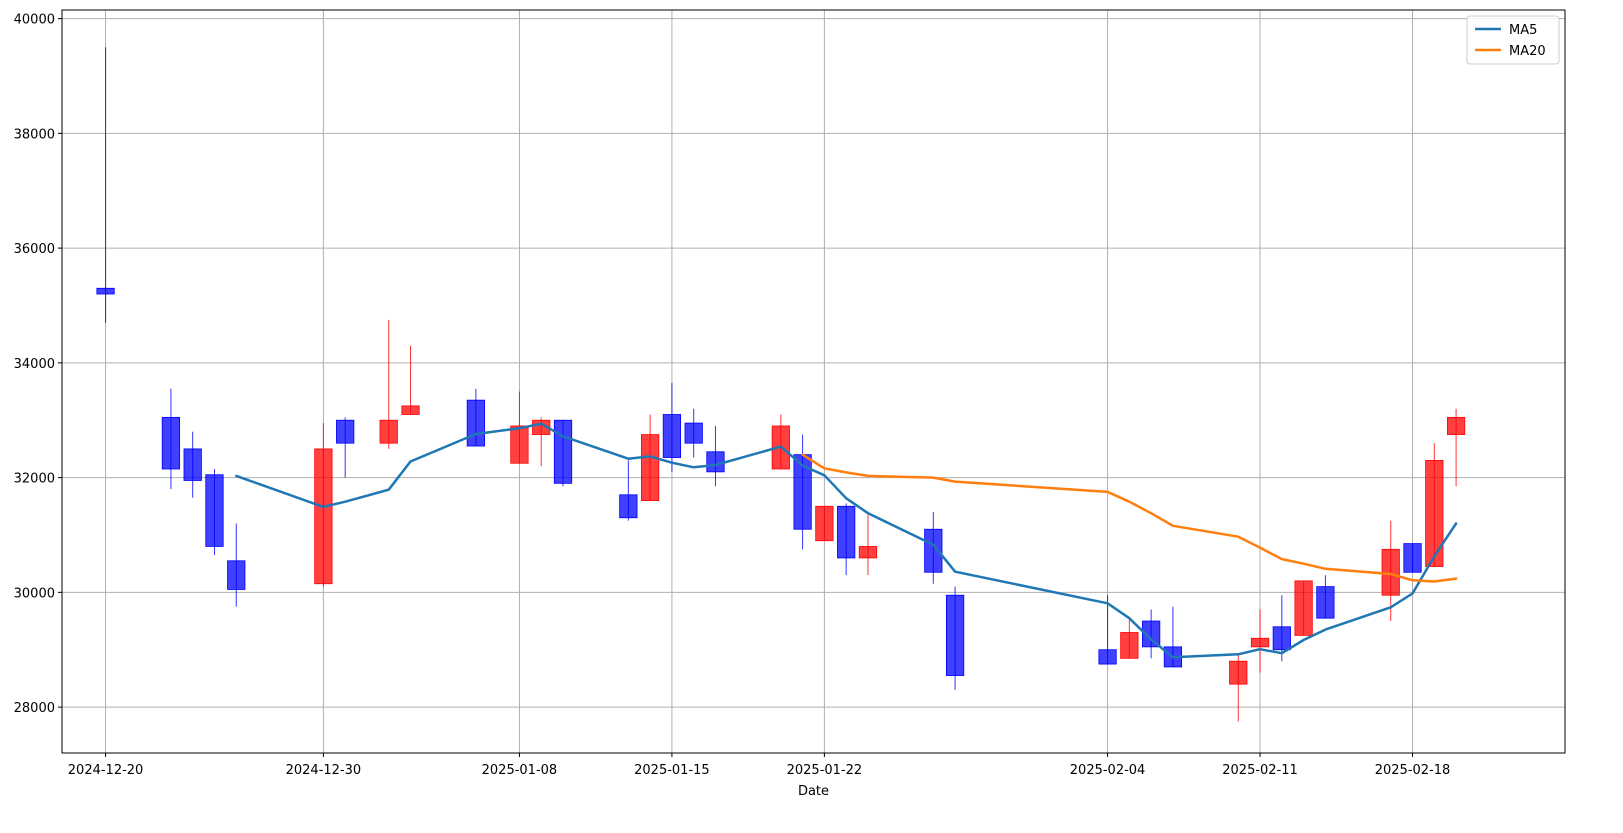 This screenshot has width=1623, height=833. What do you see at coordinates (34, 479) in the screenshot?
I see `y-tick-label: 32000` at bounding box center [34, 479].